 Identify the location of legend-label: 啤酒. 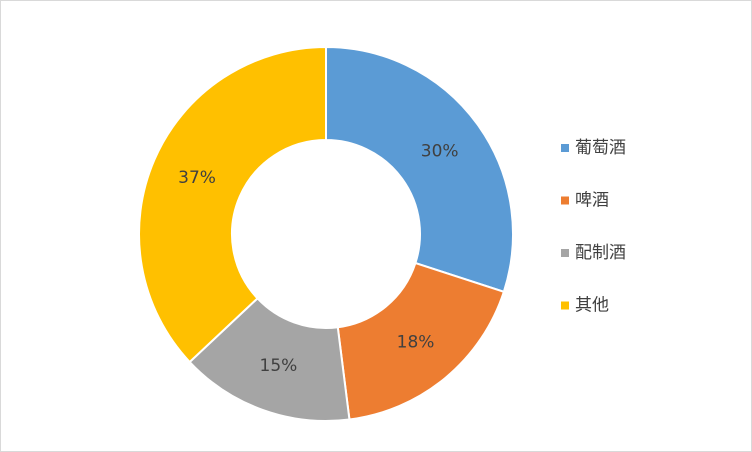
(592, 201).